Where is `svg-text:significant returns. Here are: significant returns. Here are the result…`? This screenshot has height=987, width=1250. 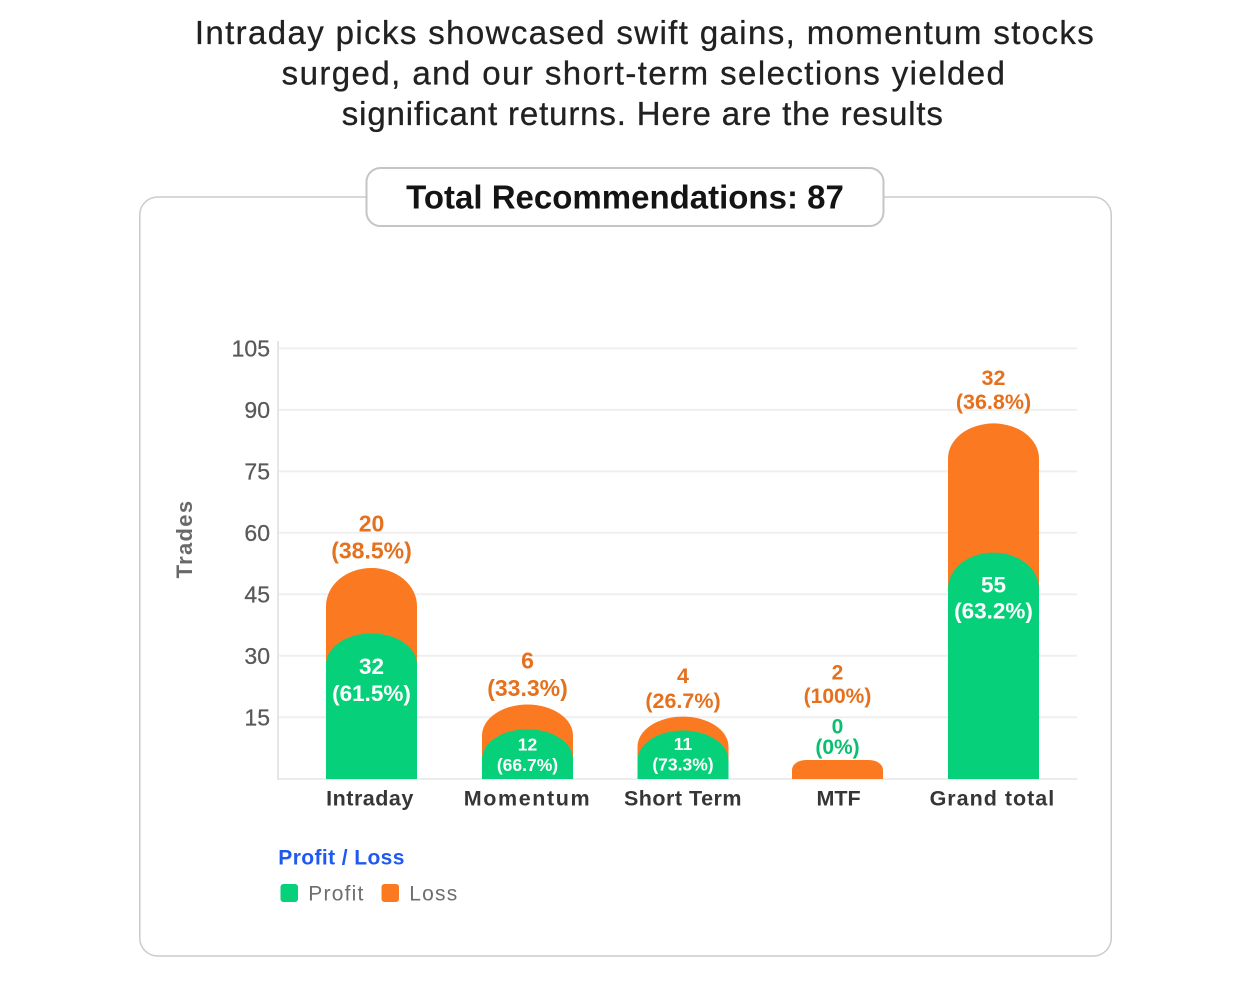
svg-text:significant returns. Here are: significant returns. Here are the result… is located at coordinates (643, 113).